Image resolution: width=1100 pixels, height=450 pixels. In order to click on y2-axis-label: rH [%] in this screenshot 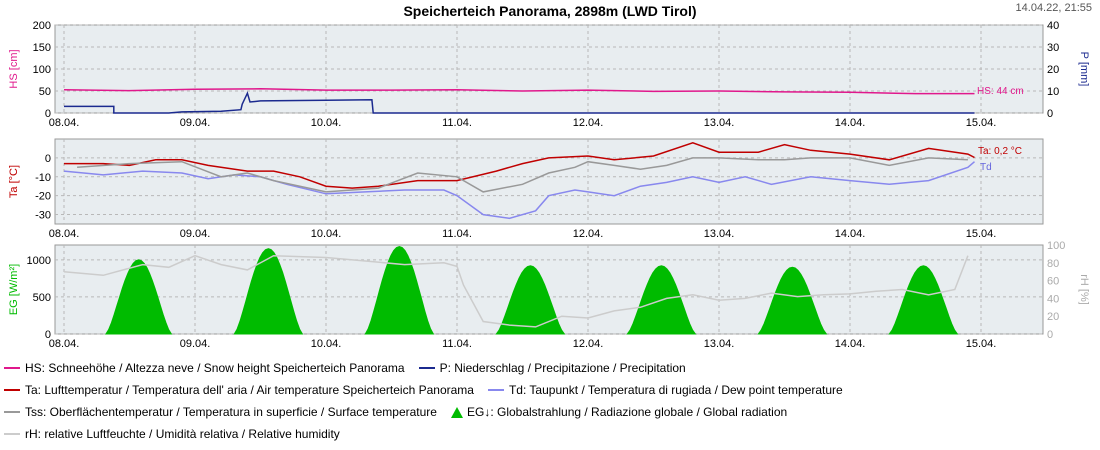, I will do `click(1084, 289)`.